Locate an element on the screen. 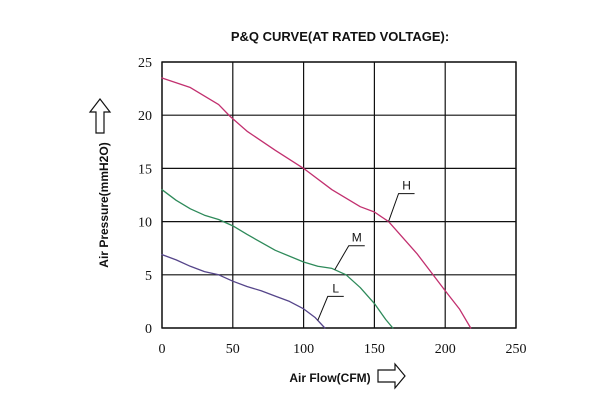 This screenshot has height=400, width=600. series-leader-l is located at coordinates (330, 308).